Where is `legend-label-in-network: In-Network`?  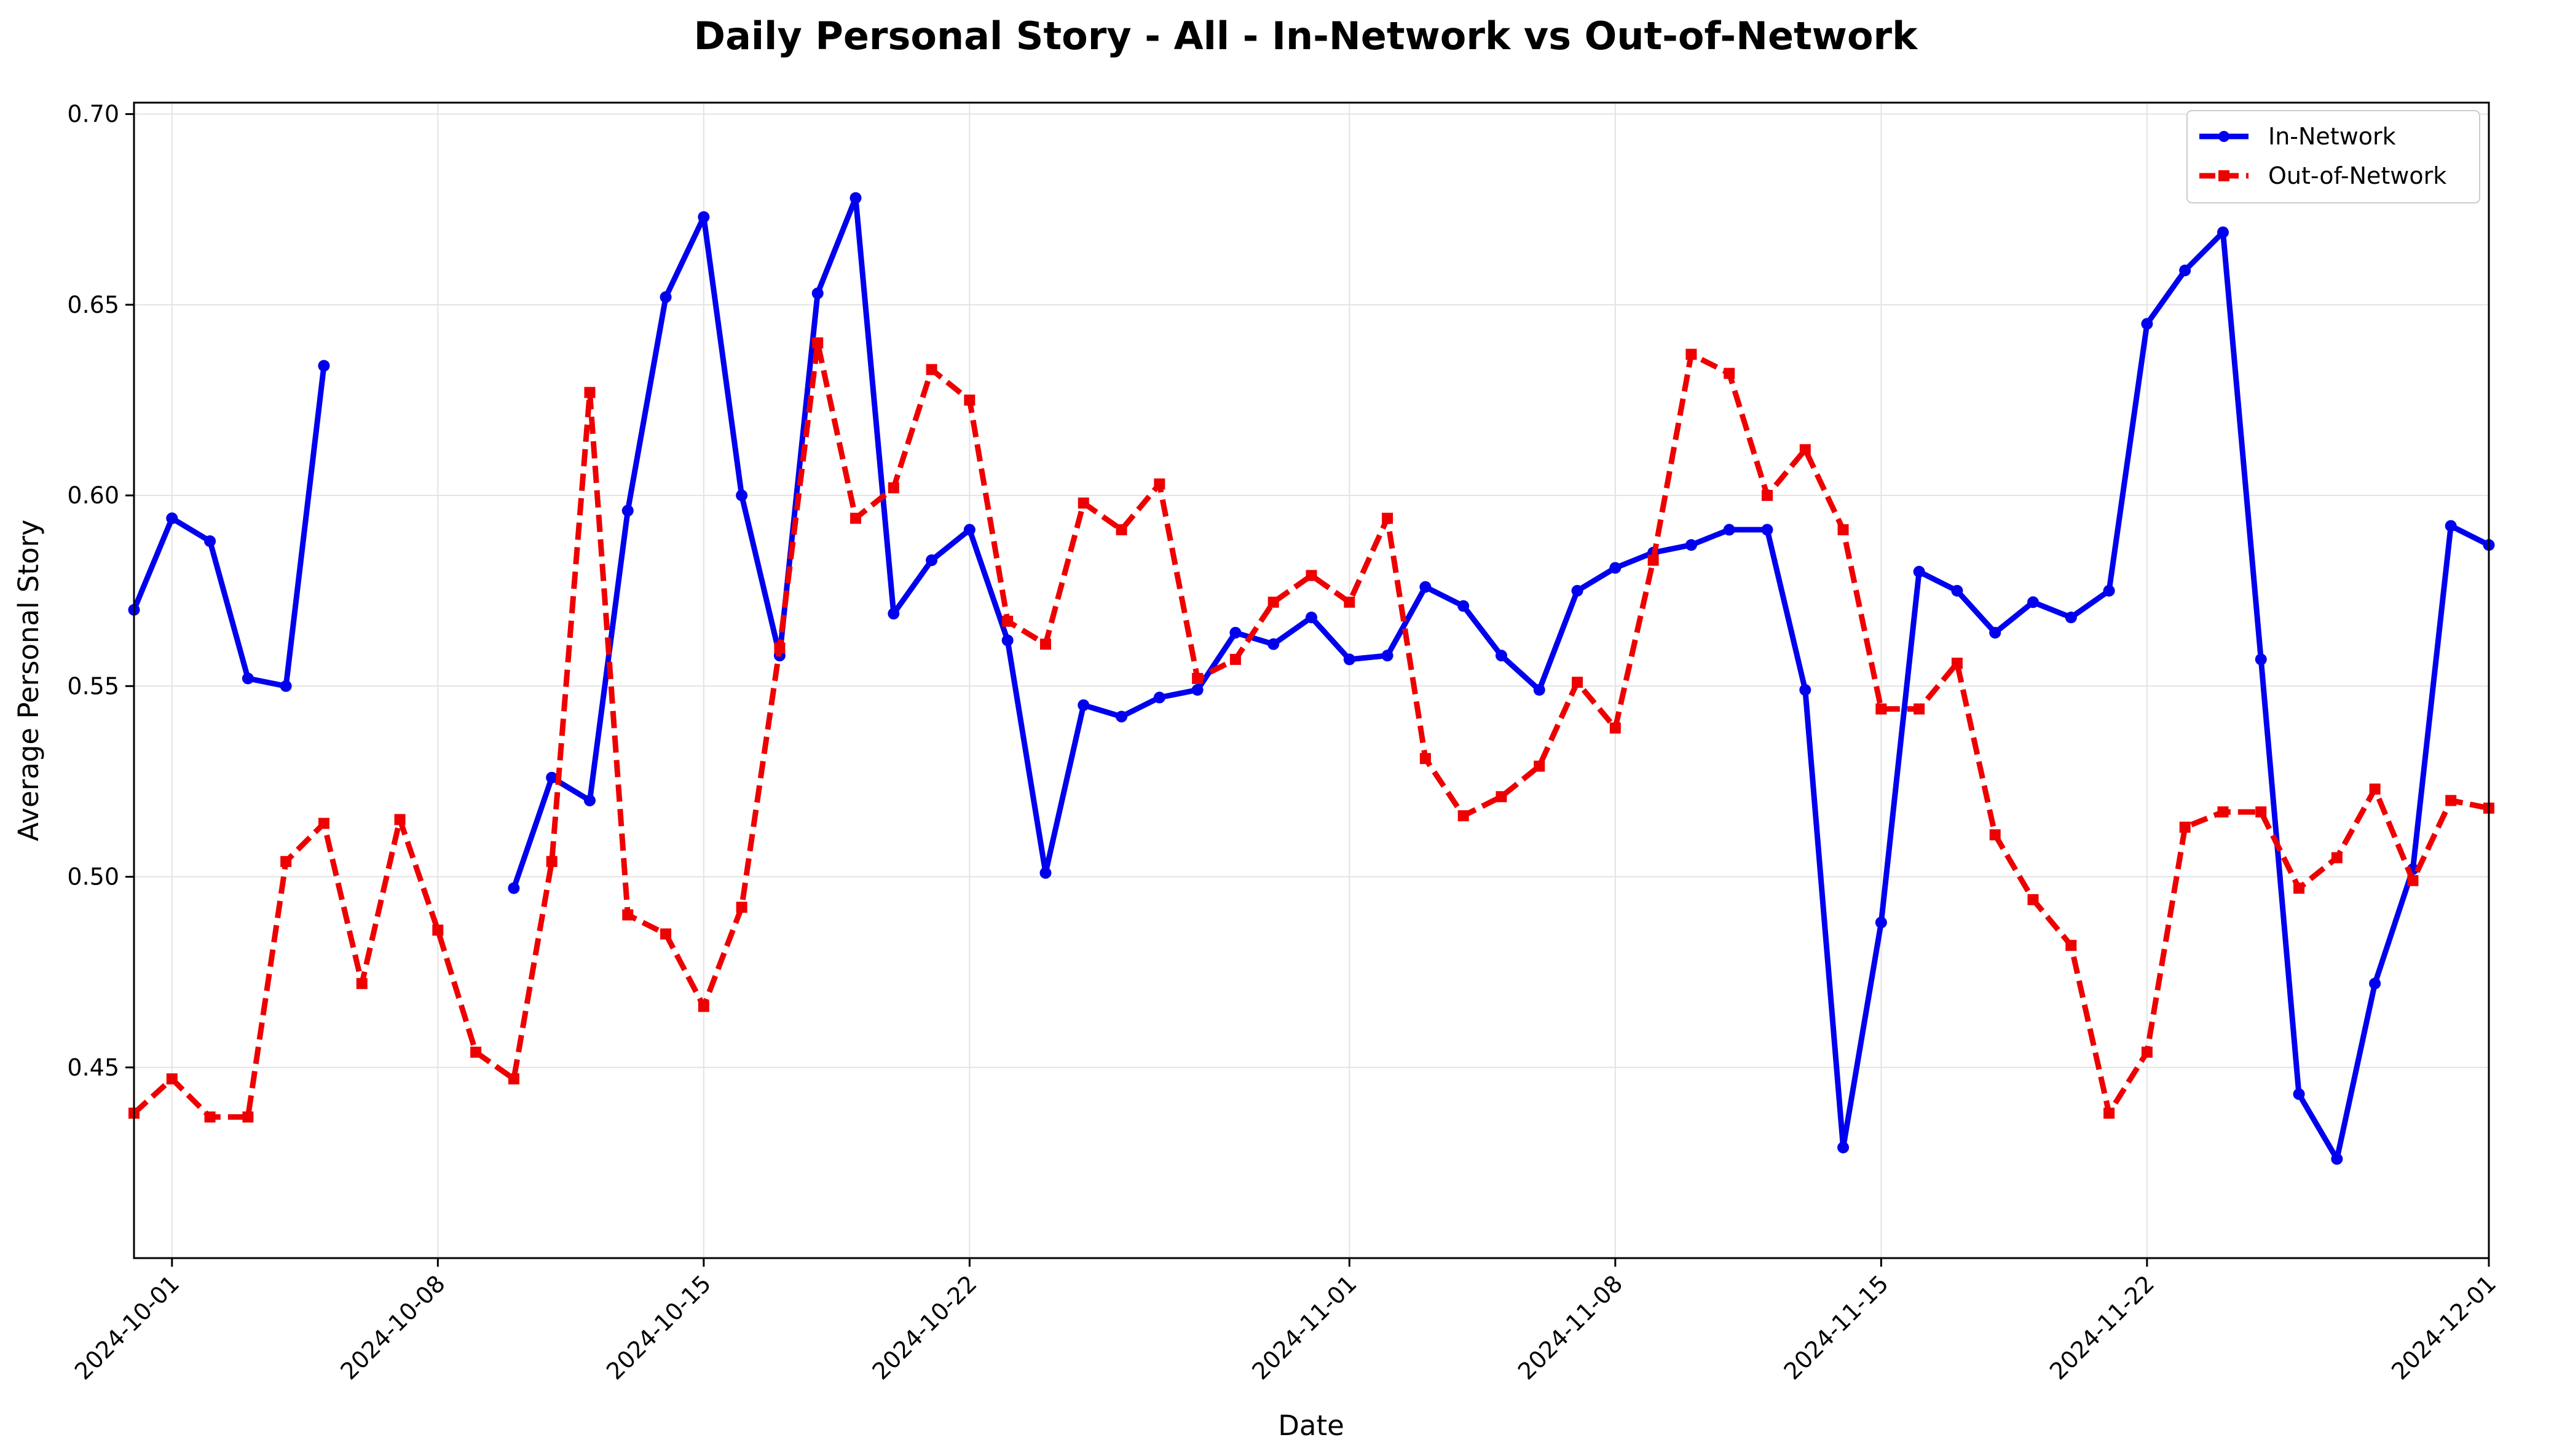
legend-label-in-network: In-Network is located at coordinates (2332, 136).